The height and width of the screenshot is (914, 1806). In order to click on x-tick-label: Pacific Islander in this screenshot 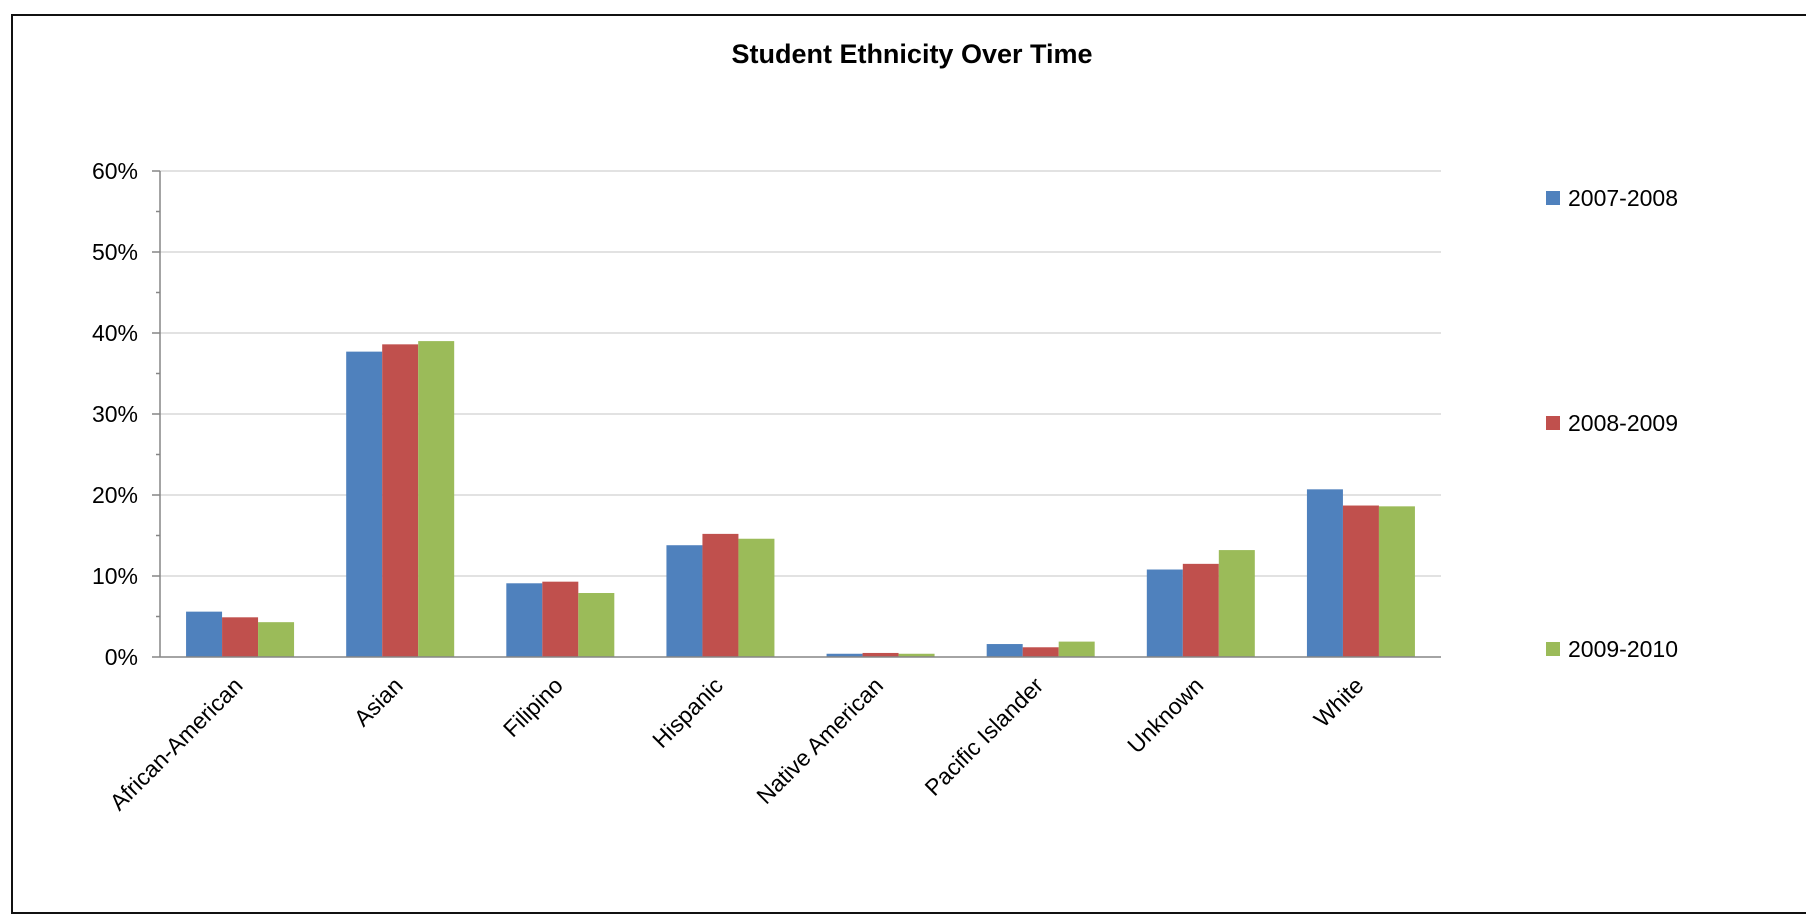, I will do `click(984, 736)`.